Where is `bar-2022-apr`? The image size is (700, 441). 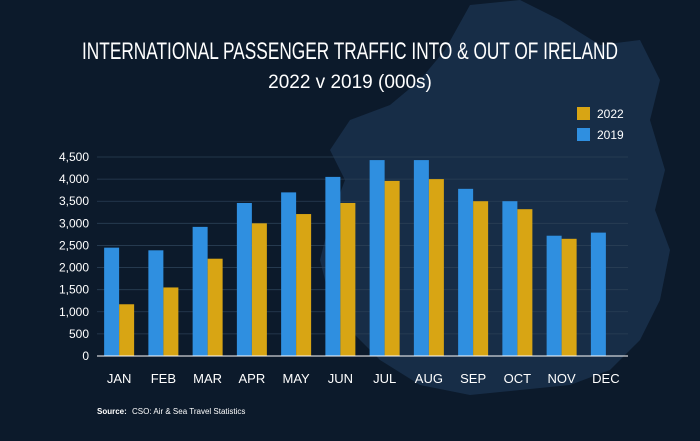 bar-2022-apr is located at coordinates (259, 289).